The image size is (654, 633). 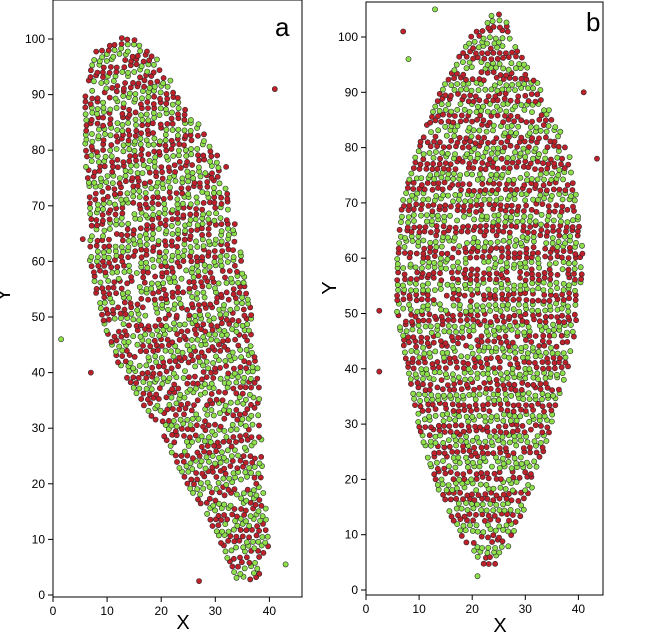 I want to click on x-tick-label: 10, so click(x=107, y=611).